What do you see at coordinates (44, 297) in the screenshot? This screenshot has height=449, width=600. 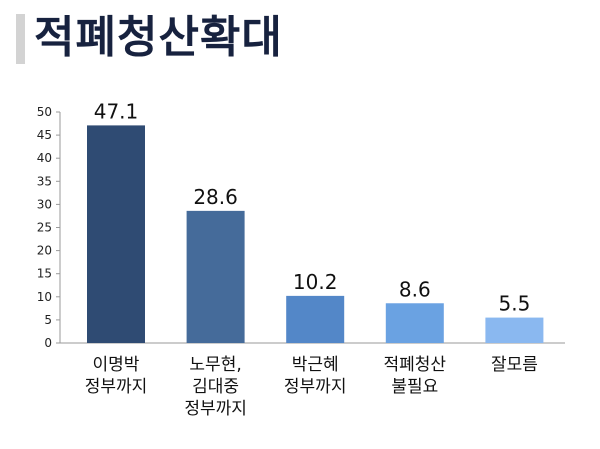 I see `y-tick-label: 10` at bounding box center [44, 297].